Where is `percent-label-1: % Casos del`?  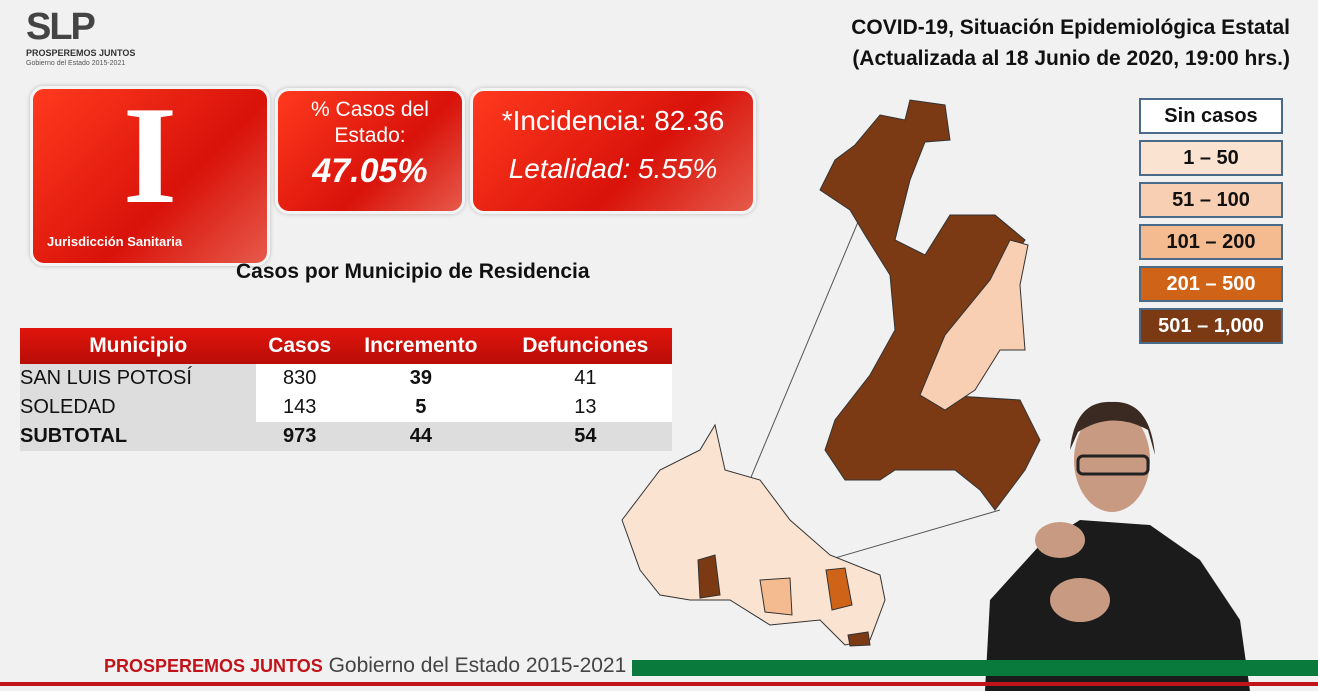
percent-label-1: % Casos del is located at coordinates (370, 109).